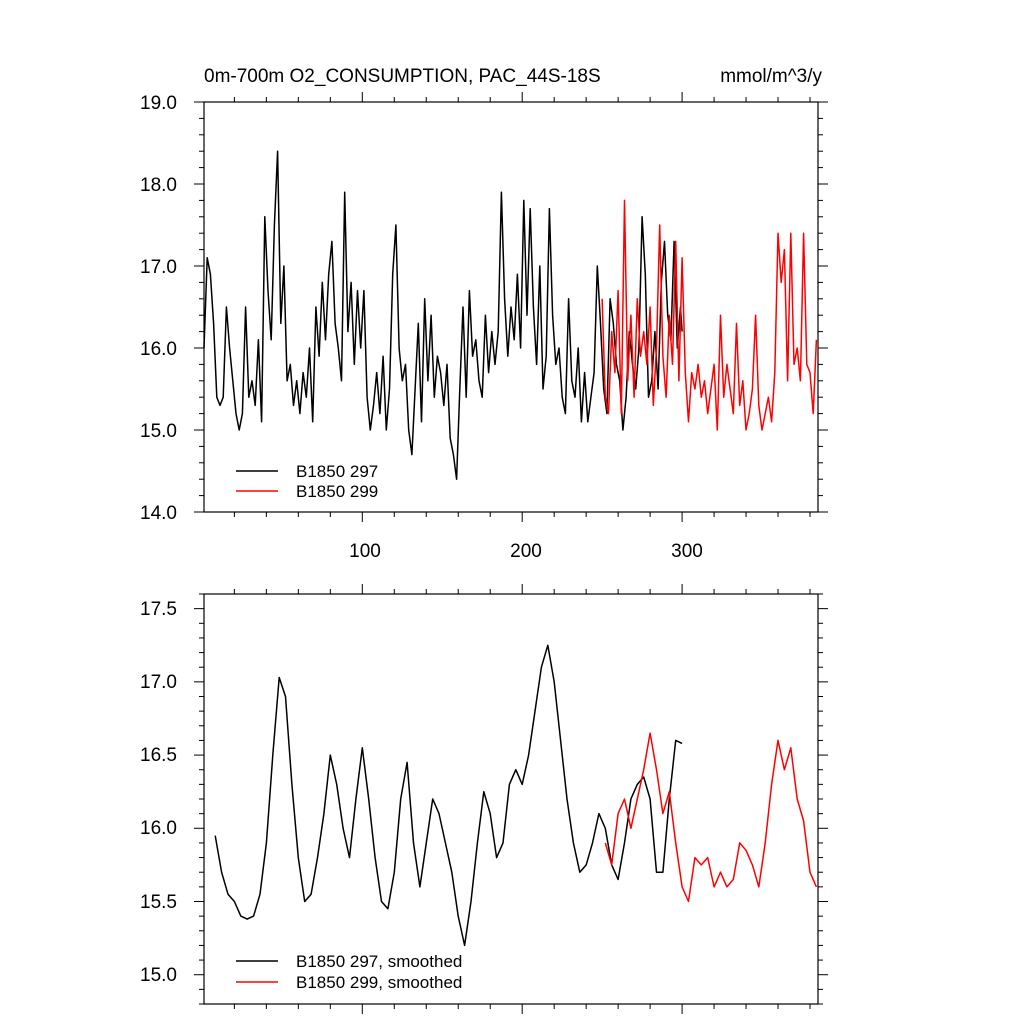  I want to click on top-y-tick-label: 18.0, so click(158, 185).